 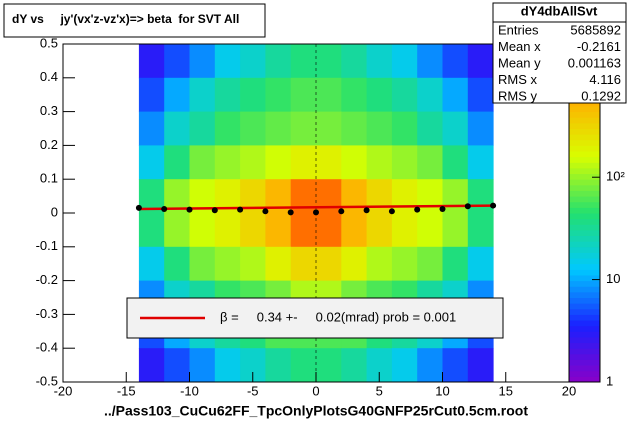 I want to click on stats-label: Mean x, so click(x=519, y=46).